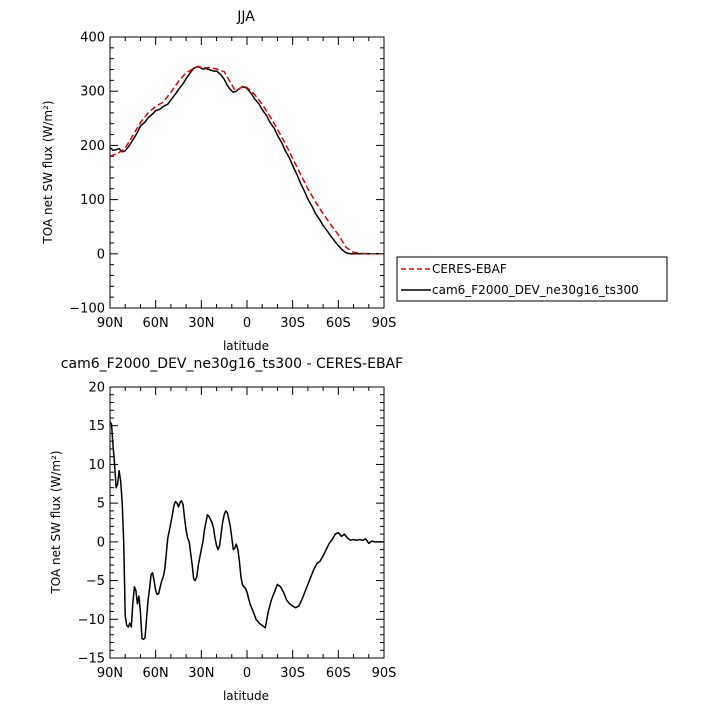  Describe the element at coordinates (101, 504) in the screenshot. I see `y-tick-label: 5` at that location.